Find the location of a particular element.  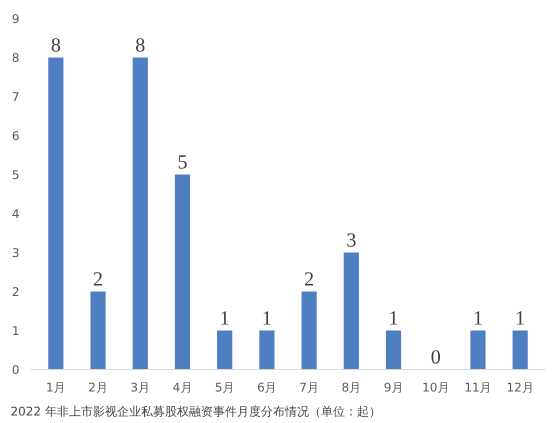

y-tick-label: 7 is located at coordinates (16, 97).